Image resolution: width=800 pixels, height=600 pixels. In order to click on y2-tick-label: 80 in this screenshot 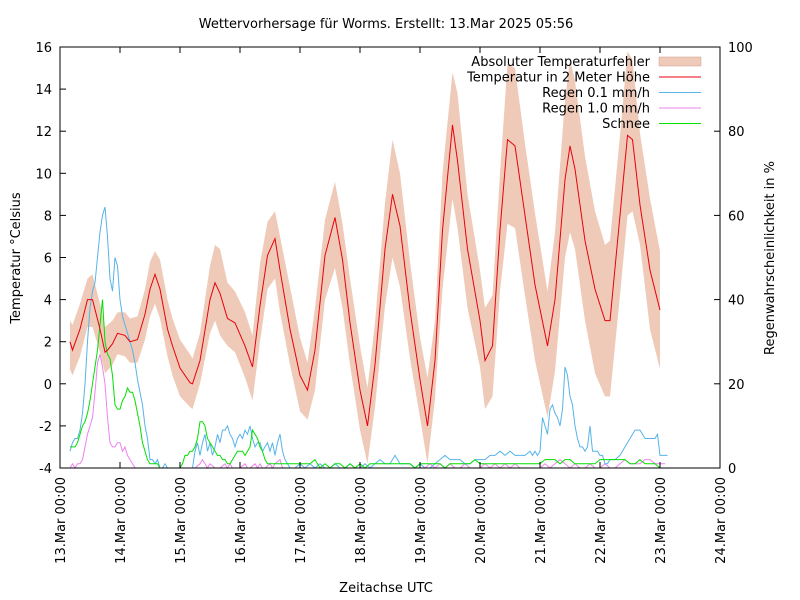, I will do `click(736, 132)`.